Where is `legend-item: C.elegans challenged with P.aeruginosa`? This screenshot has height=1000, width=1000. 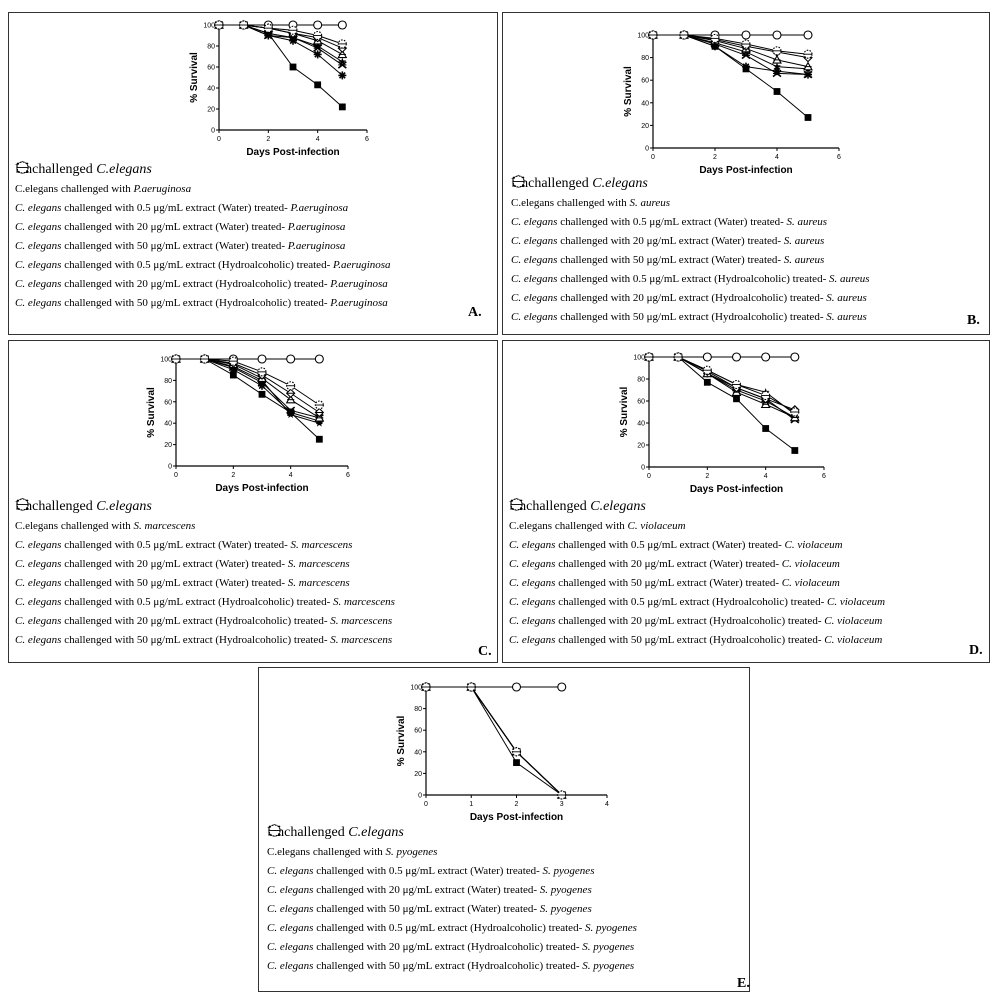
legend-item: C.elegans challenged with P.aeruginosa is located at coordinates (203, 180).